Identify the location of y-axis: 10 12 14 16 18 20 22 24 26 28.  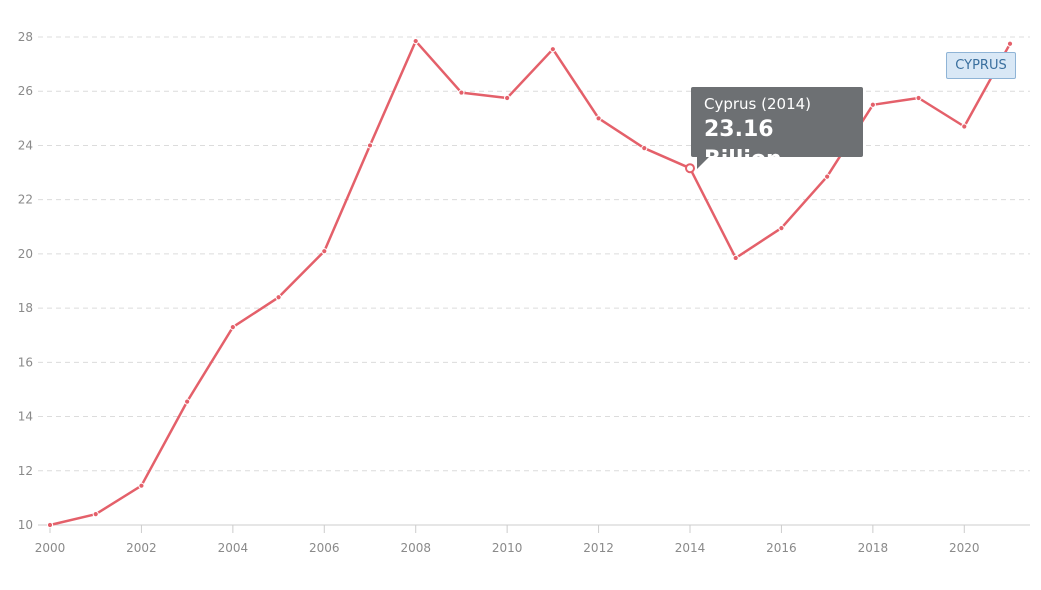
(25, 281).